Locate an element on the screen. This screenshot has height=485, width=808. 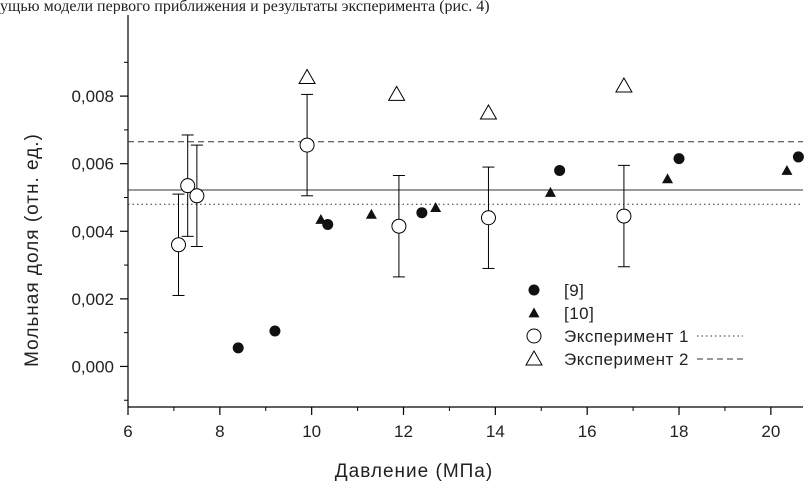
y-tick-label: 0,004 is located at coordinates (92, 231).